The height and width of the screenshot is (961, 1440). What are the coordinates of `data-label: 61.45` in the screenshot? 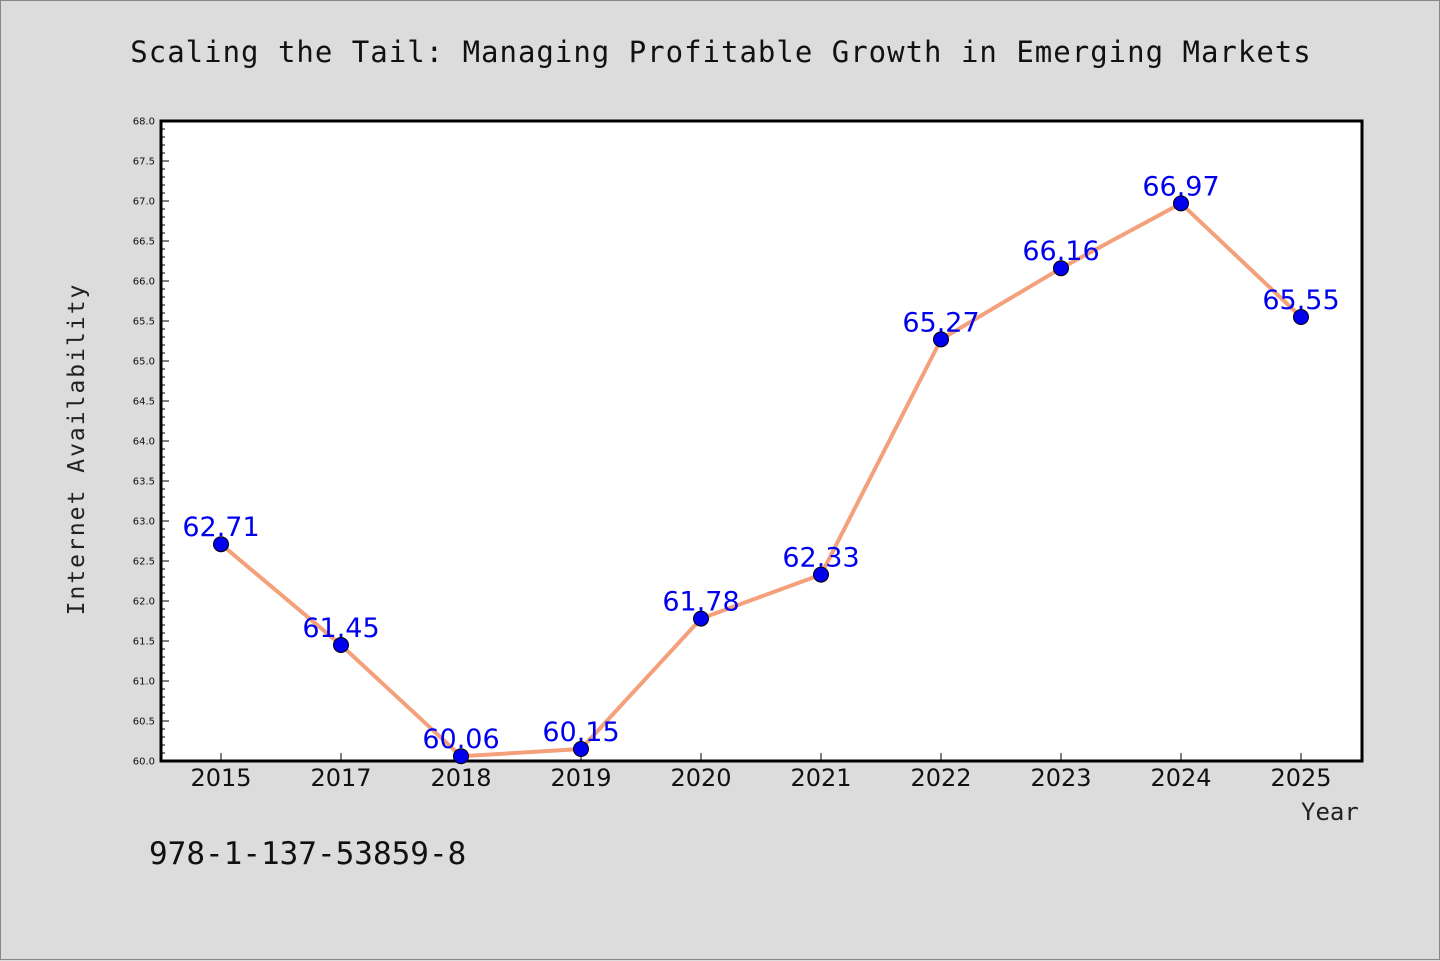 It's located at (340, 628).